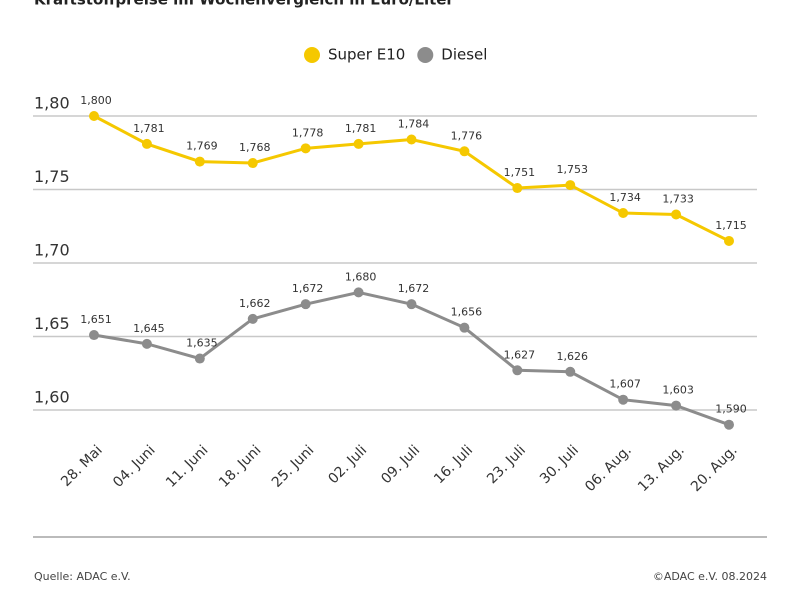  What do you see at coordinates (625, 384) in the screenshot?
I see `data-label: 1,607` at bounding box center [625, 384].